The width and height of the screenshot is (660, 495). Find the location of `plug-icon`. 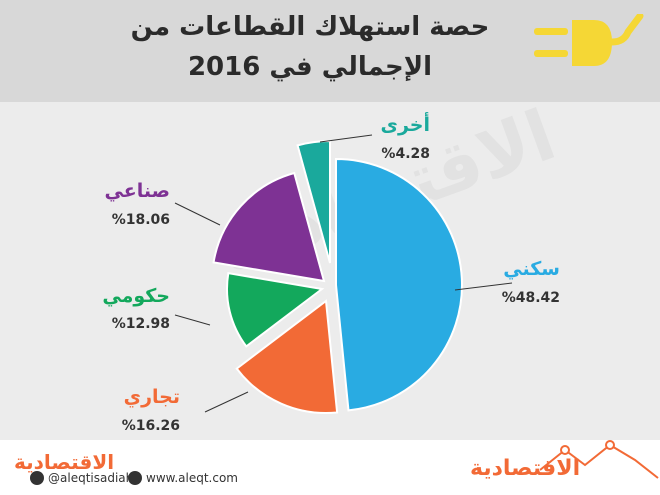

plug-icon is located at coordinates (589, 40).